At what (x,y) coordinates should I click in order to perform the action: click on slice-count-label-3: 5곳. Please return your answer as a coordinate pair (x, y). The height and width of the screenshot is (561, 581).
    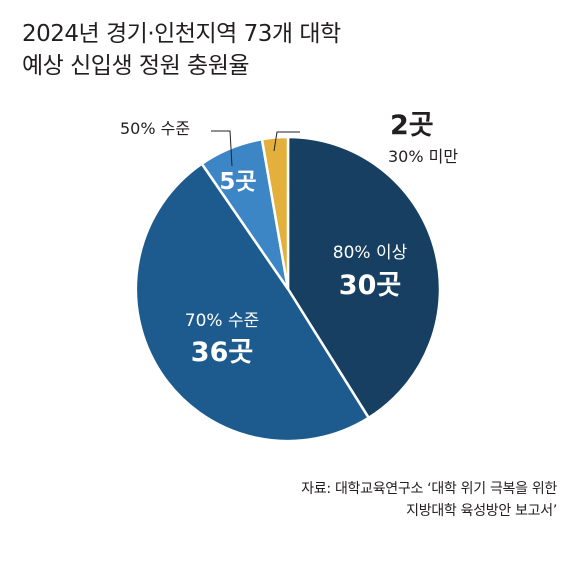
    Looking at the image, I should click on (237, 182).